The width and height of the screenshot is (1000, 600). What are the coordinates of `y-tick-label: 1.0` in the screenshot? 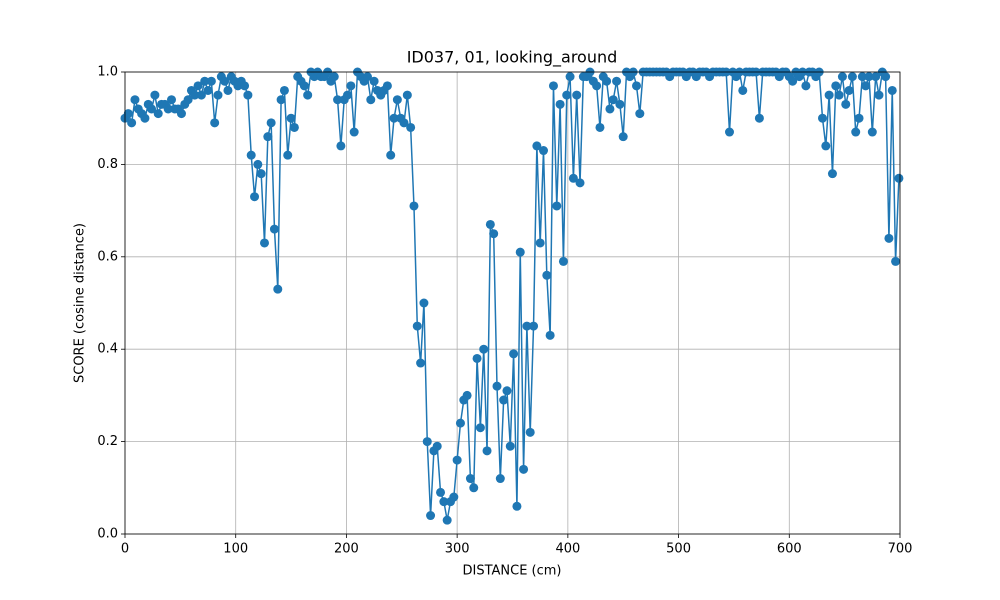 It's located at (107, 72).